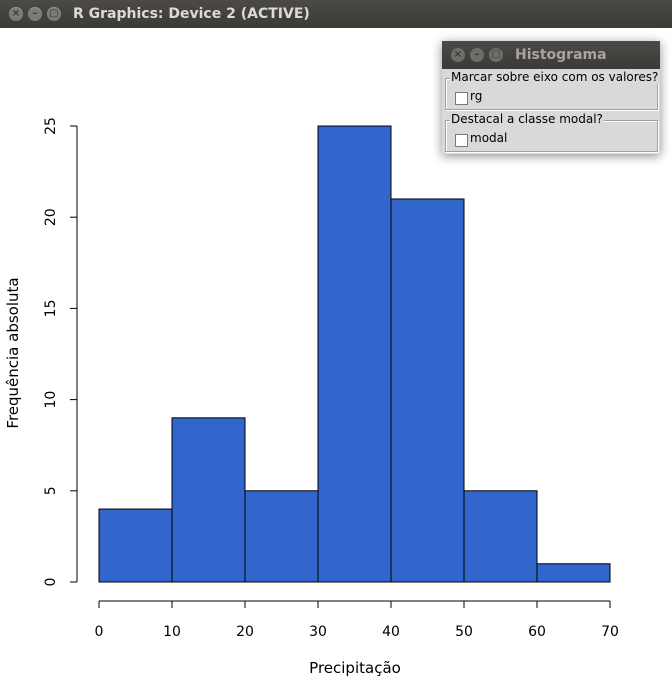 The width and height of the screenshot is (672, 700). I want to click on dialog-title: Histograma, so click(561, 55).